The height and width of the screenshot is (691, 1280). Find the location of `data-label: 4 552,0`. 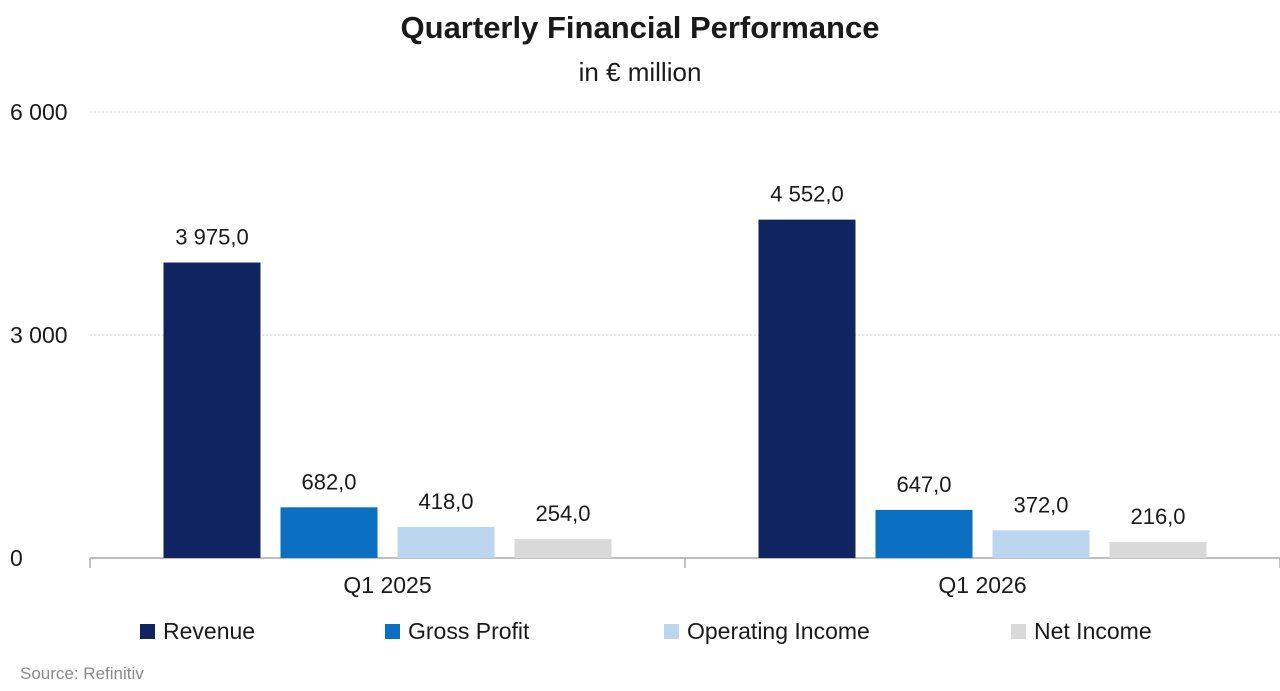

data-label: 4 552,0 is located at coordinates (806, 194).